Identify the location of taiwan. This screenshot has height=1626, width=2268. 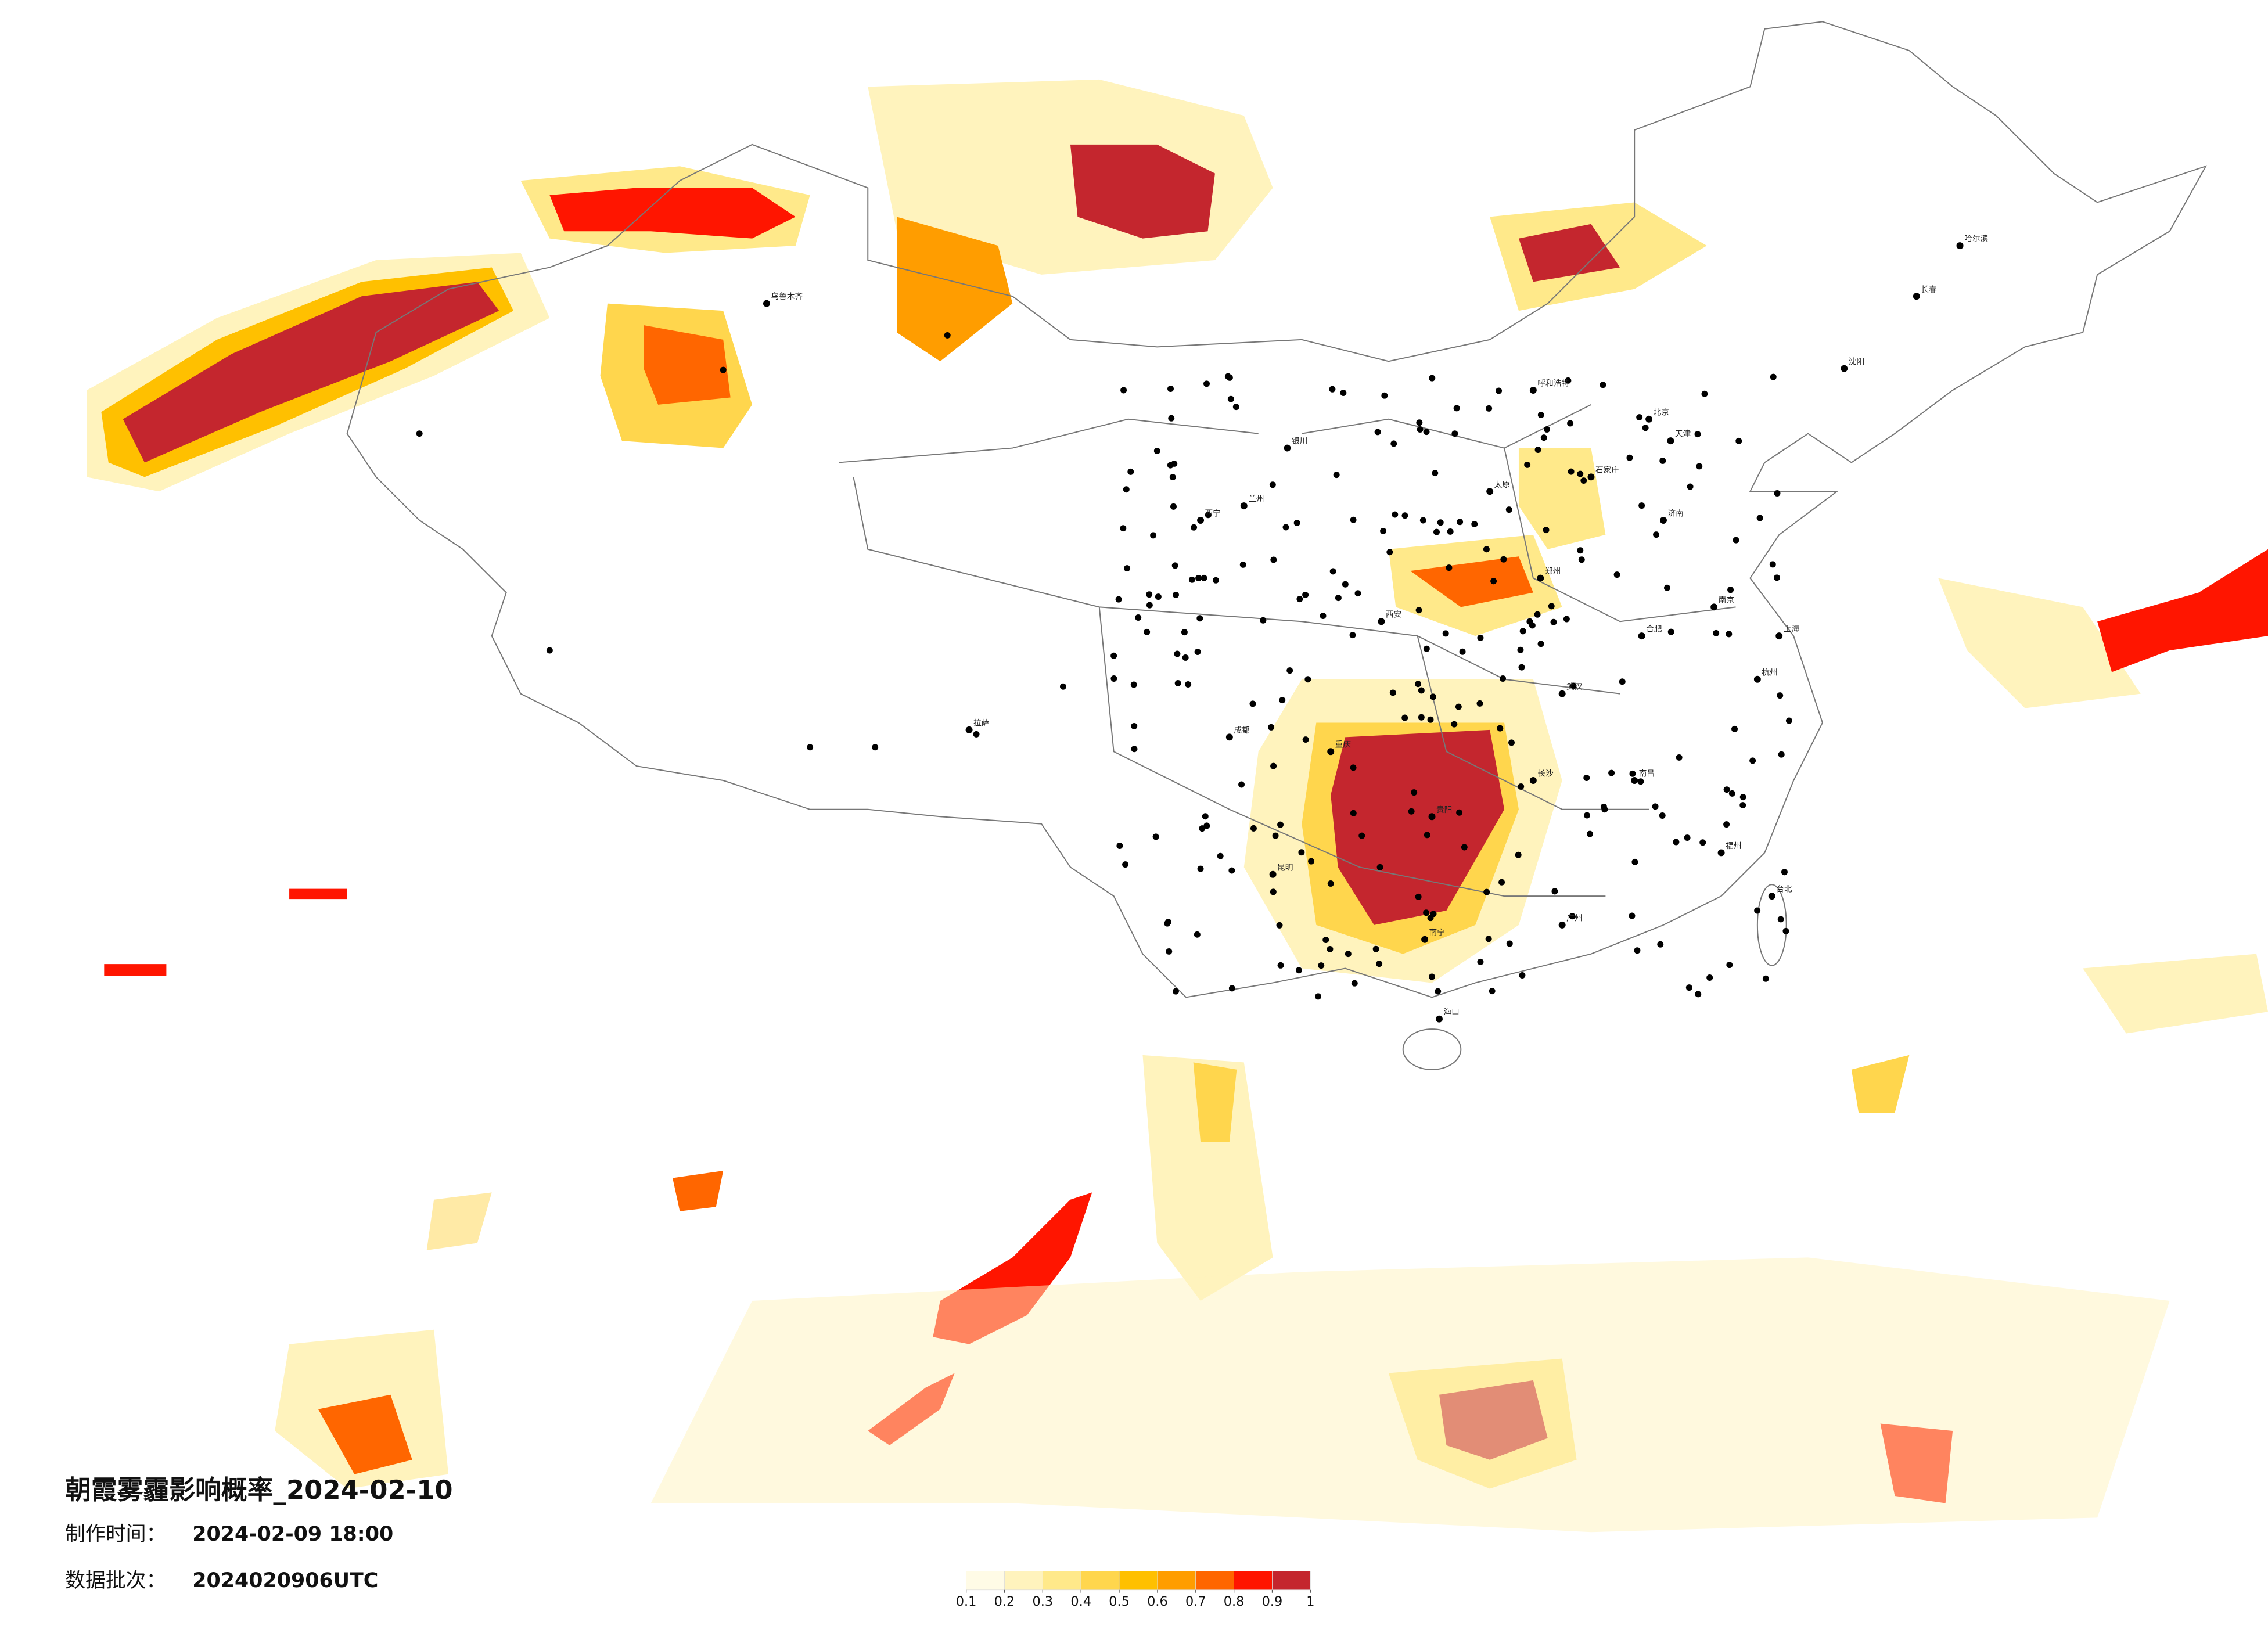
(1771, 925).